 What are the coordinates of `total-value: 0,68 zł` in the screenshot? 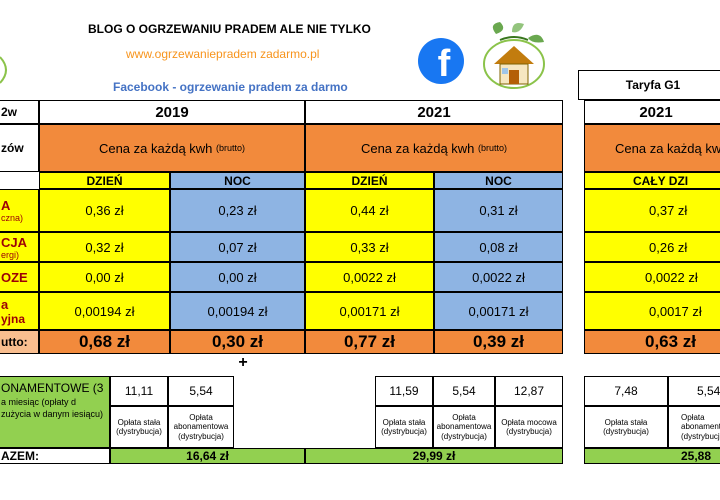 It's located at (104, 341).